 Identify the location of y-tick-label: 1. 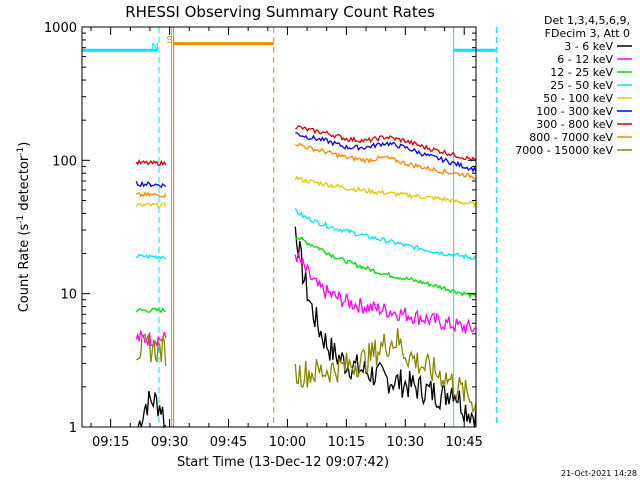
(73, 428).